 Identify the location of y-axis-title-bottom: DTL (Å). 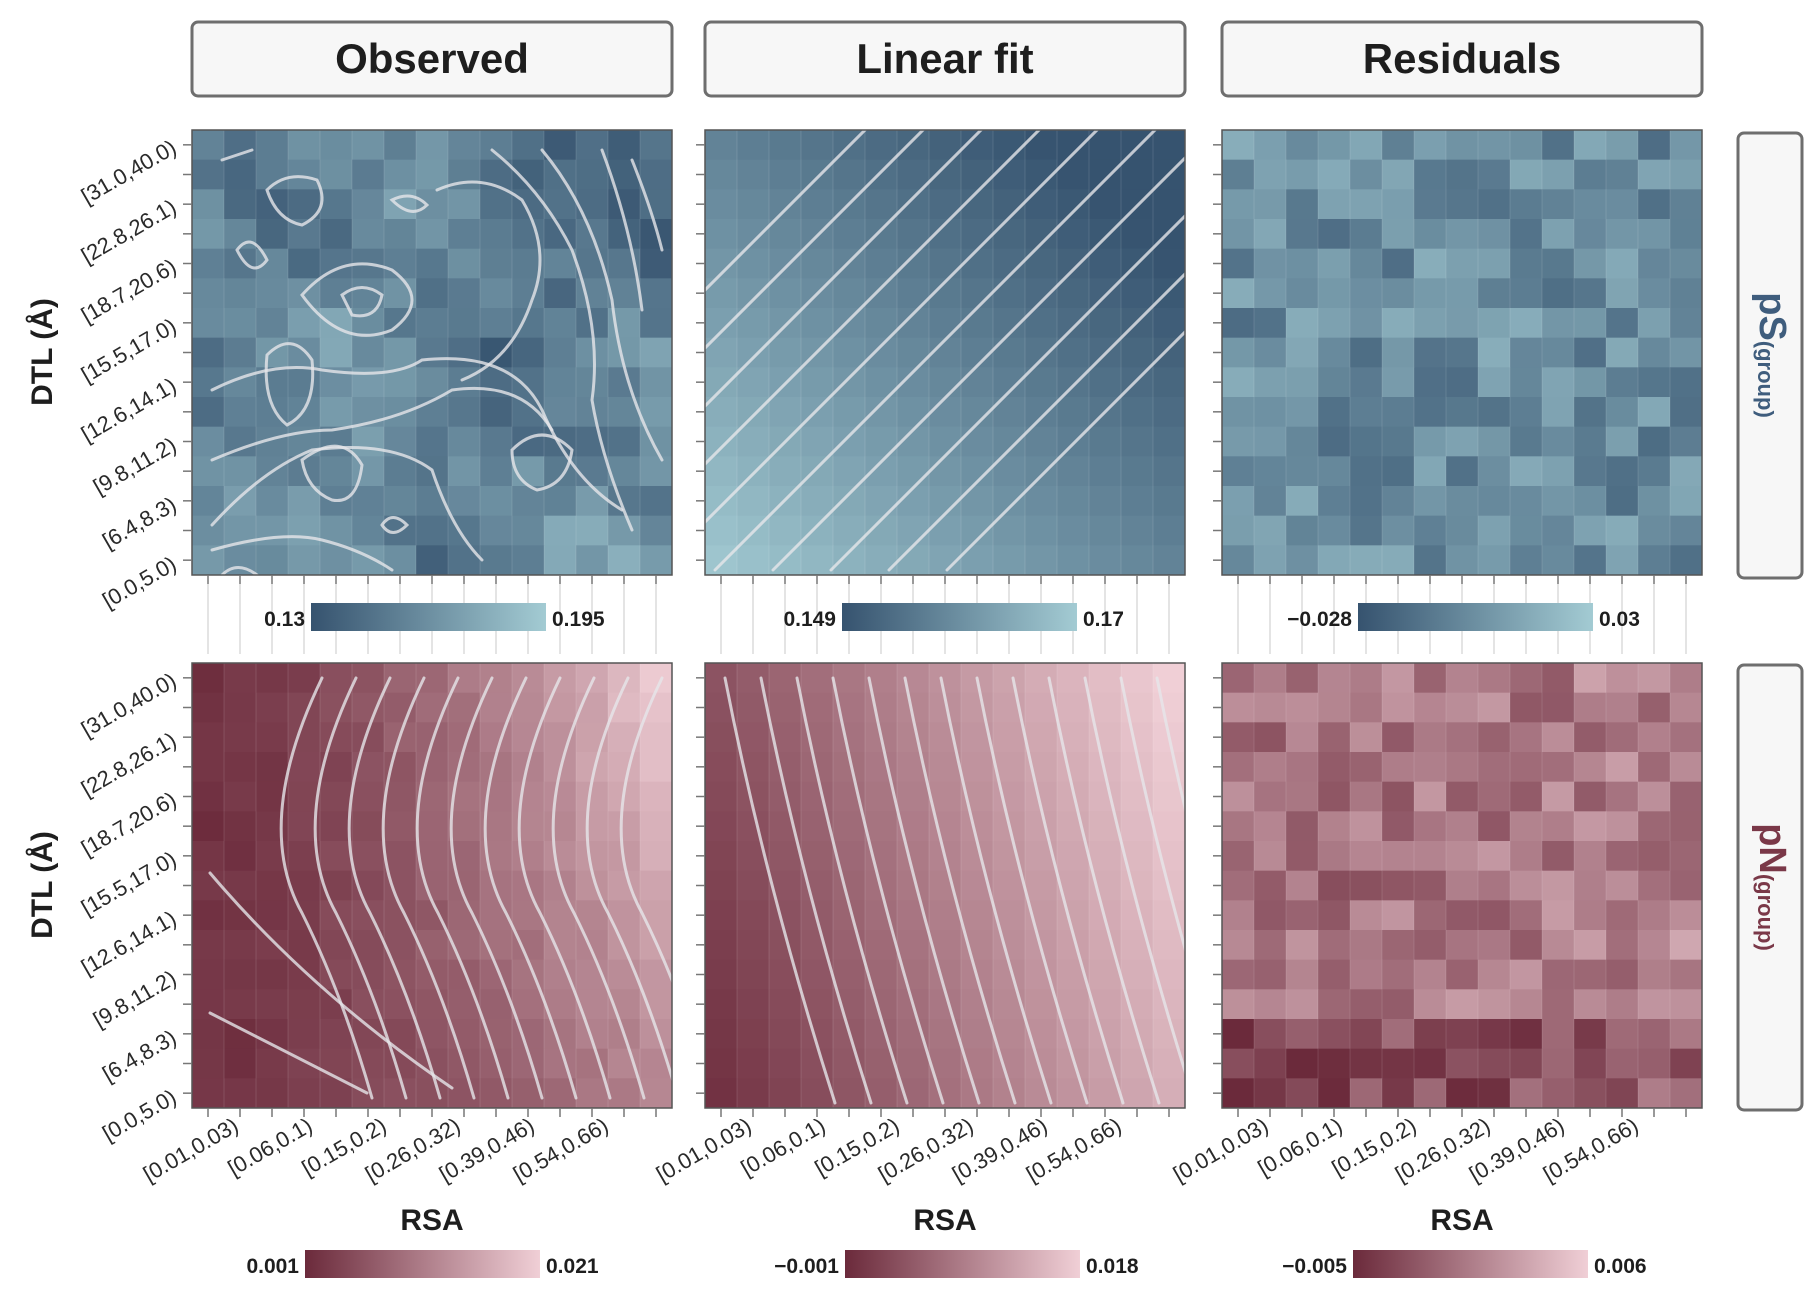
(42, 885).